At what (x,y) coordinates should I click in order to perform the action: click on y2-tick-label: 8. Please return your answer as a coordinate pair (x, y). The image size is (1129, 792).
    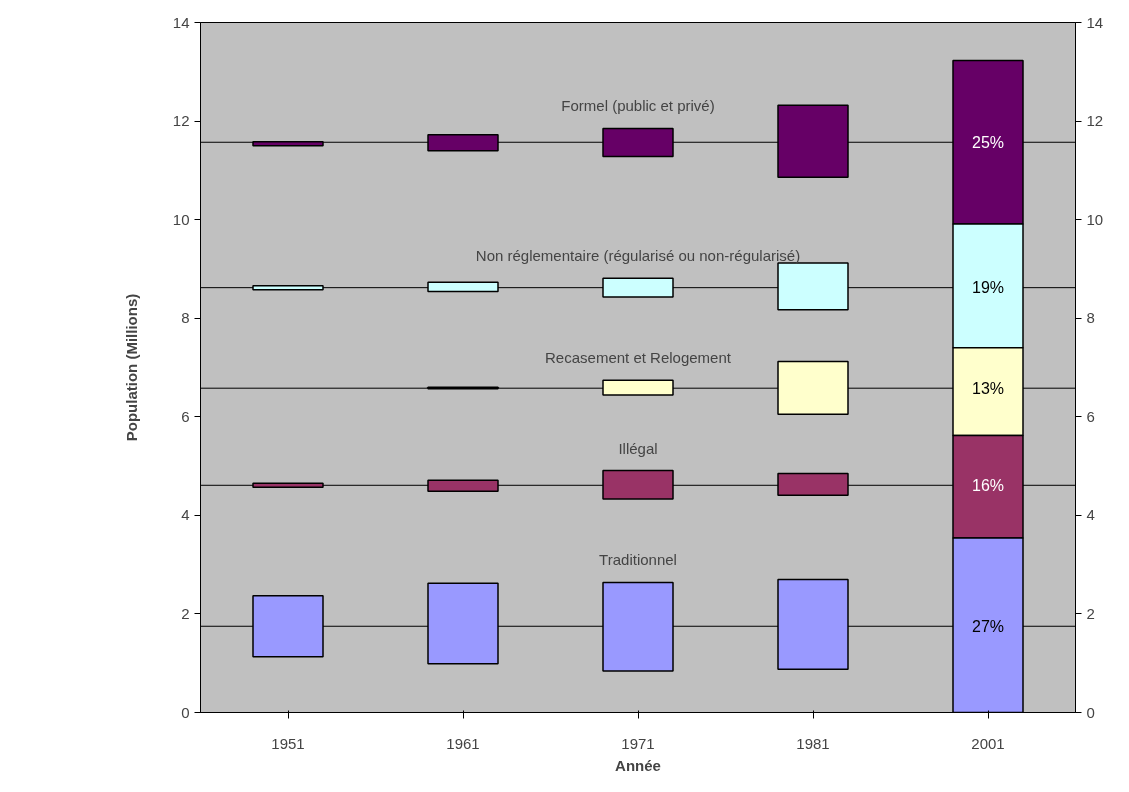
    Looking at the image, I should click on (1090, 318).